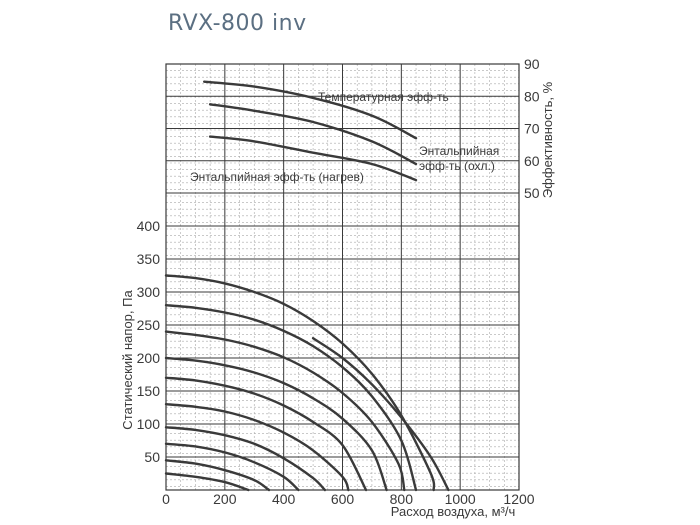  I want to click on enthalpy-cooling-label-line1: Энтальпийная, so click(459, 151).